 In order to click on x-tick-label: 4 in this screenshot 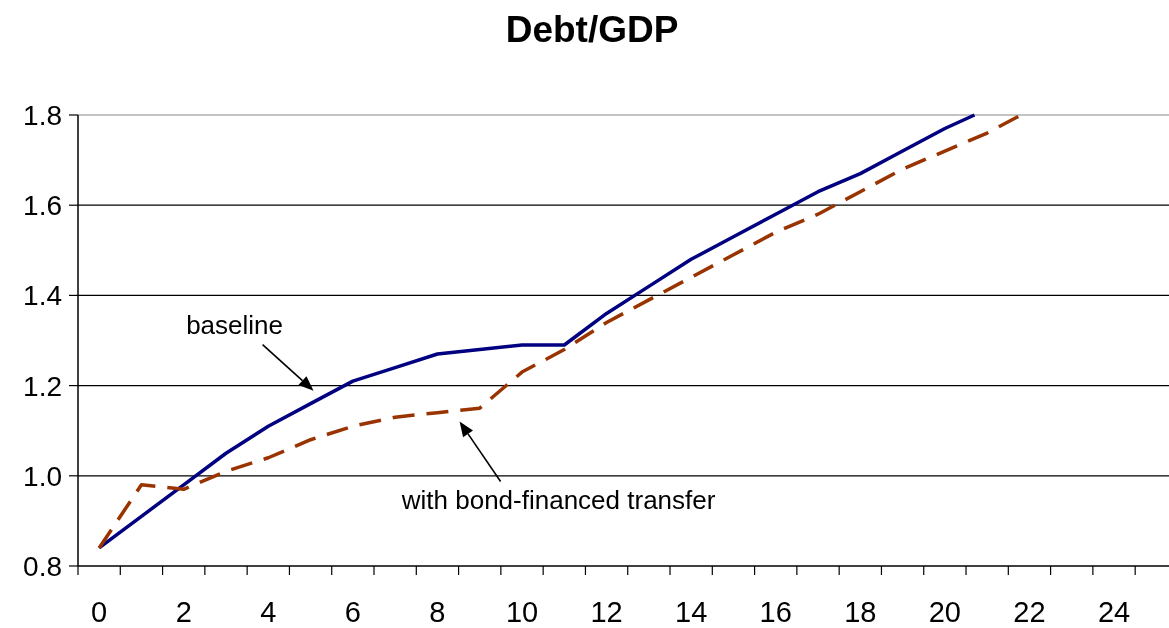, I will do `click(268, 612)`.